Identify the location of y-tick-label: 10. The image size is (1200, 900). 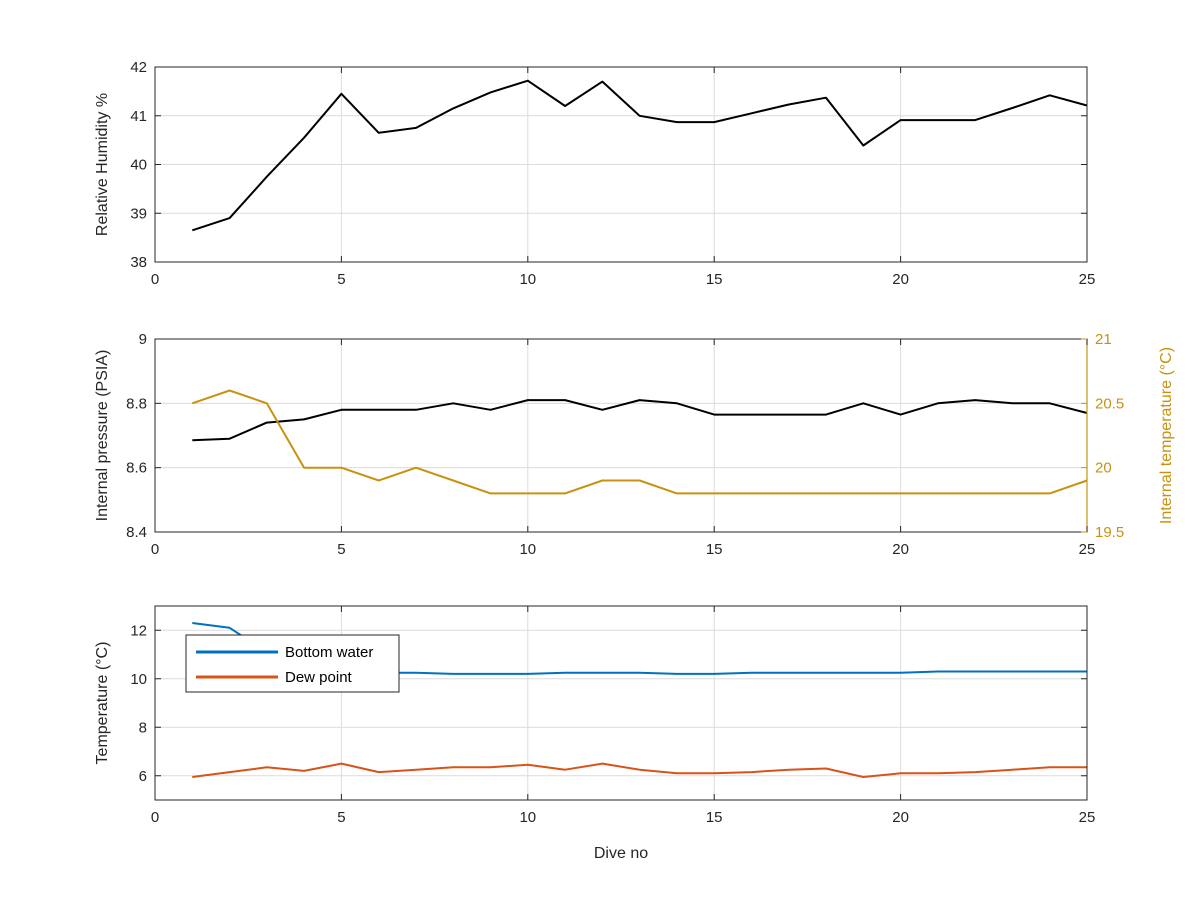
(138, 679).